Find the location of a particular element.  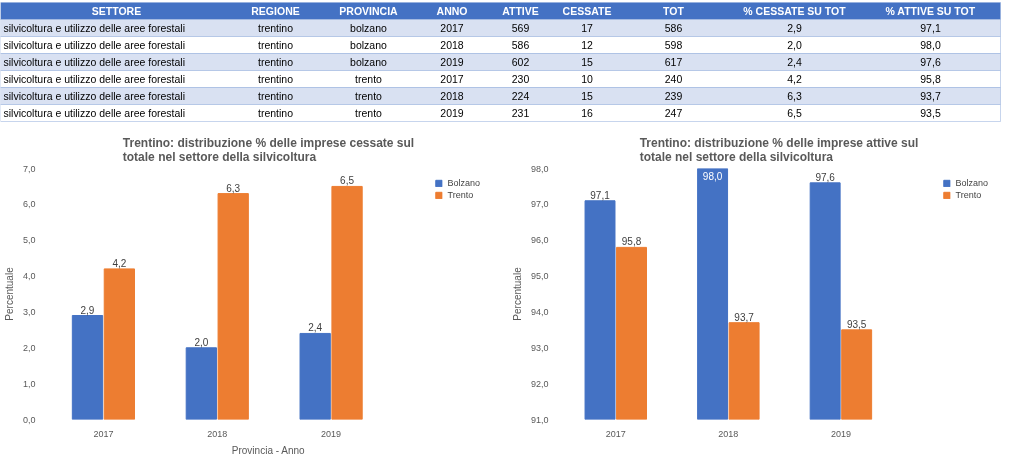

chart-title: Trentino: distribuzione % delle imprese attive sul totale nel settore della silvicoltura is located at coordinates (779, 149).